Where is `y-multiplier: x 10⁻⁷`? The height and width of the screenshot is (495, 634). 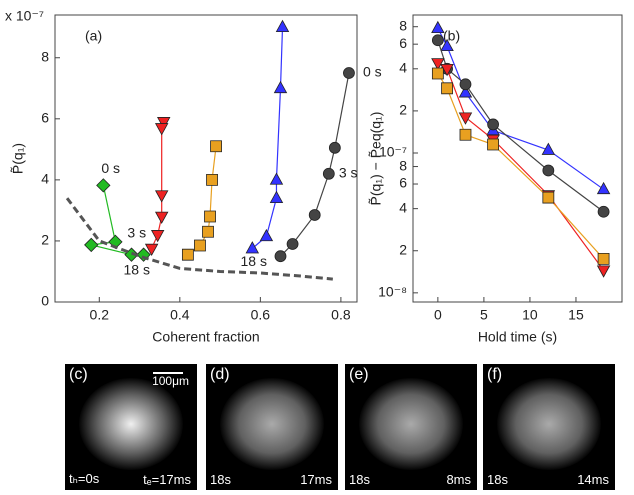
y-multiplier: x 10⁻⁷ is located at coordinates (24, 16).